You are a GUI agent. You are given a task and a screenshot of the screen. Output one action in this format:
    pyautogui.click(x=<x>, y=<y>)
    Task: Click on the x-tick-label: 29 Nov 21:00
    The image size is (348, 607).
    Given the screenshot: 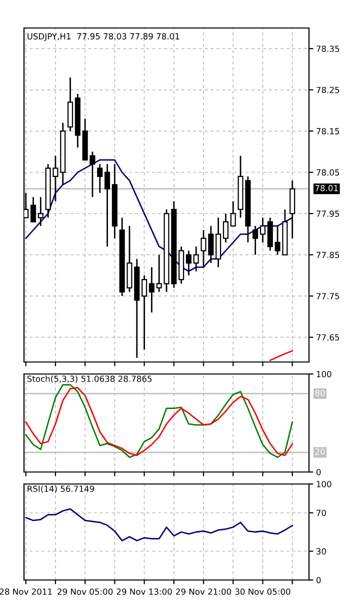 What is the action you would take?
    pyautogui.click(x=204, y=591)
    